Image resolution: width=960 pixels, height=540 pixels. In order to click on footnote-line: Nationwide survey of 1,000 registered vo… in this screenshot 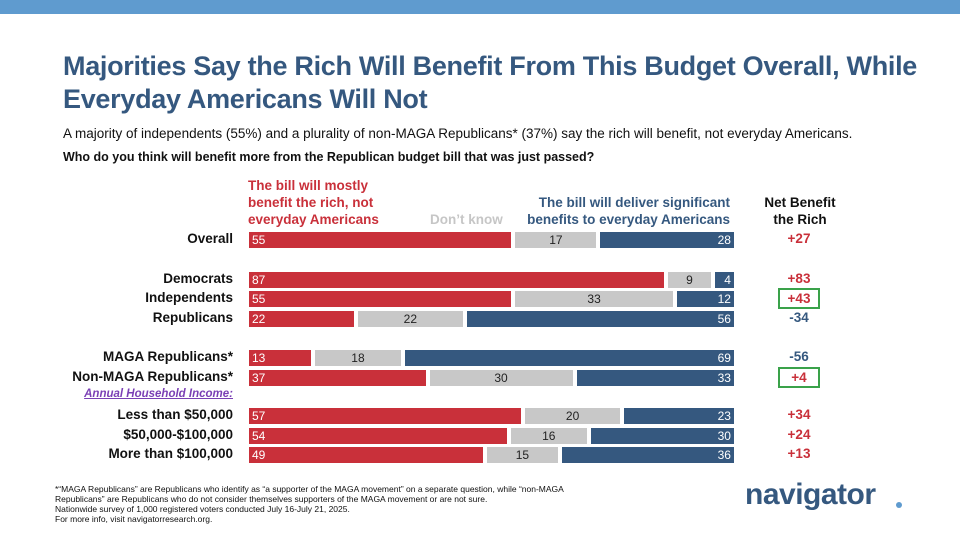, I will do `click(202, 509)`.